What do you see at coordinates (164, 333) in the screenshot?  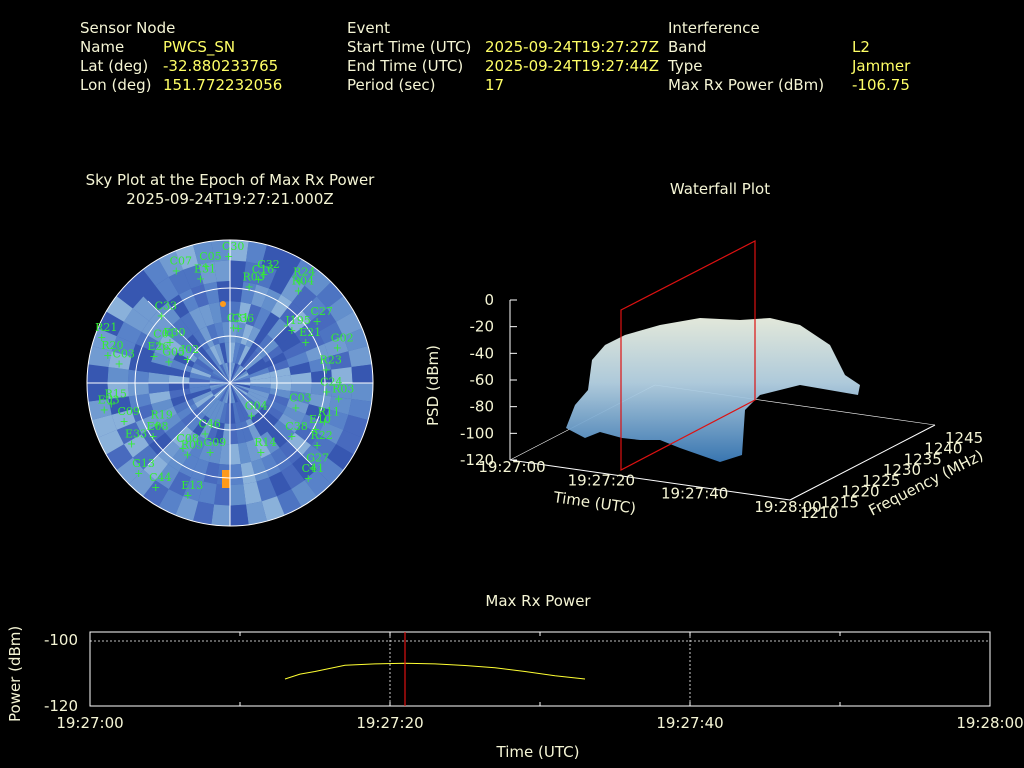 I see `satellite-label: C01` at bounding box center [164, 333].